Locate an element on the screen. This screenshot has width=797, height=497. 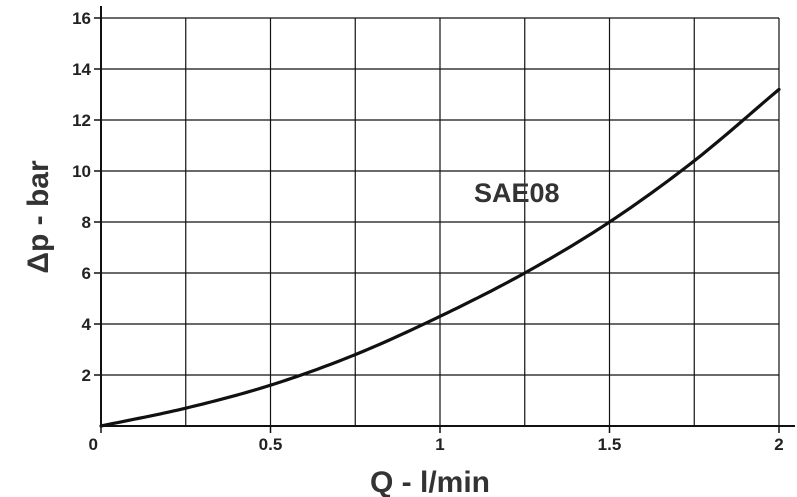
y-axis-title: Δp - bar is located at coordinates (38, 217).